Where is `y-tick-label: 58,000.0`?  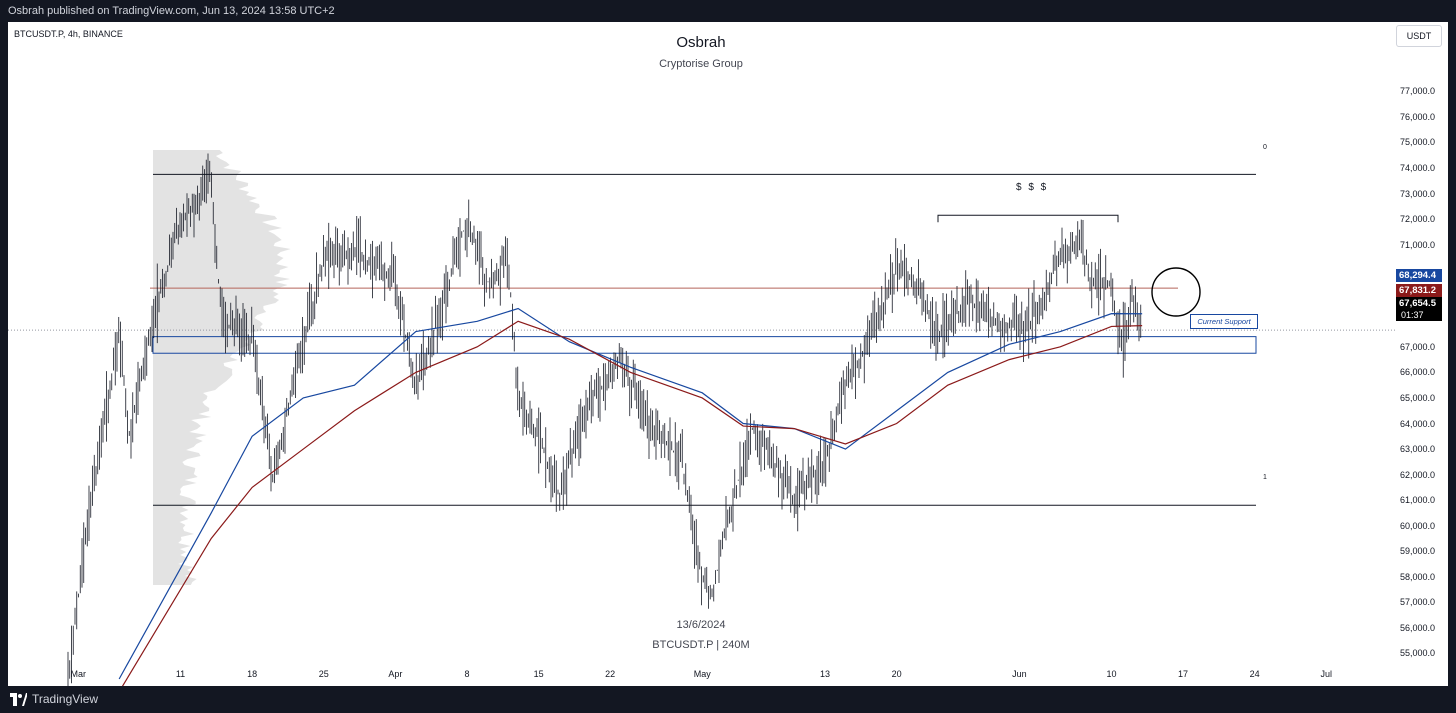
y-tick-label: 58,000.0 is located at coordinates (1418, 576).